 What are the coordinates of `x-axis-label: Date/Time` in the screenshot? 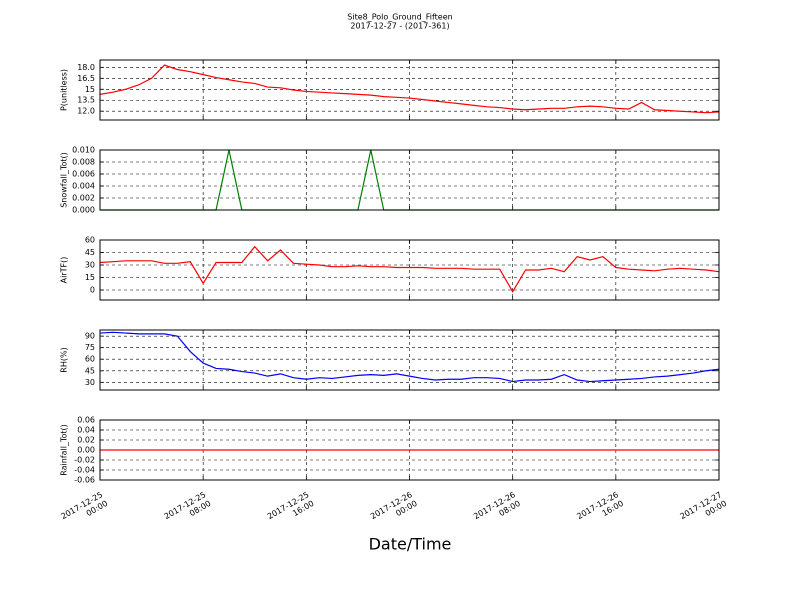 It's located at (410, 544).